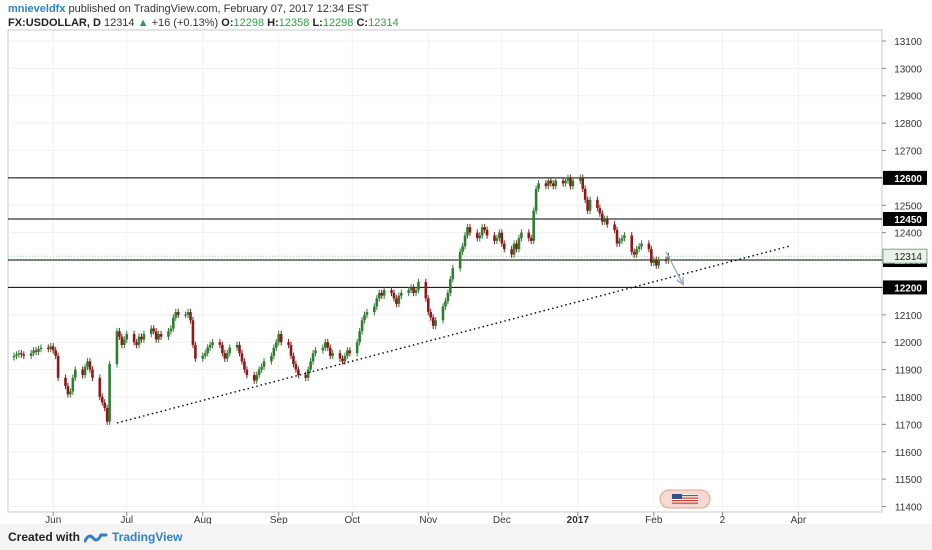 The width and height of the screenshot is (932, 550). What do you see at coordinates (44, 537) in the screenshot?
I see `created-with-label: Created with` at bounding box center [44, 537].